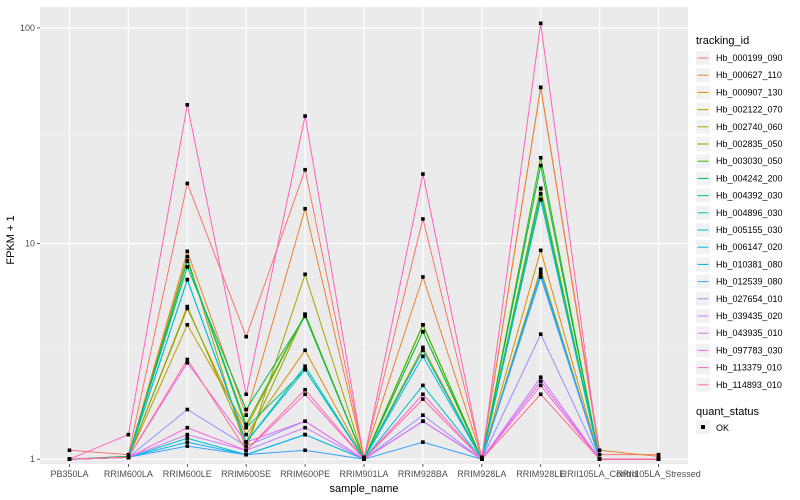 Image resolution: width=800 pixels, height=500 pixels. Describe the element at coordinates (69, 474) in the screenshot. I see `x-tick-label: PB350LA` at that location.